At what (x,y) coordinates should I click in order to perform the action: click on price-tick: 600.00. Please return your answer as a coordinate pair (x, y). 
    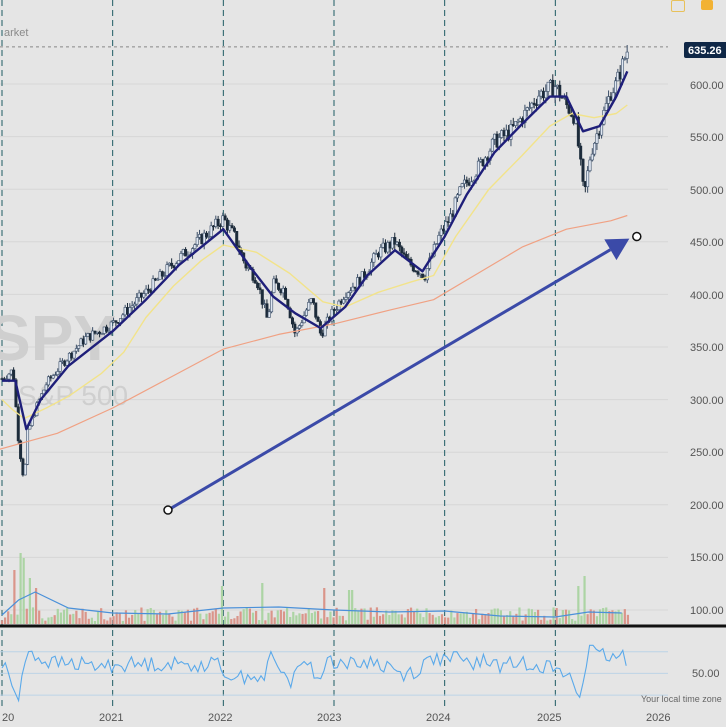
    Looking at the image, I should click on (707, 86).